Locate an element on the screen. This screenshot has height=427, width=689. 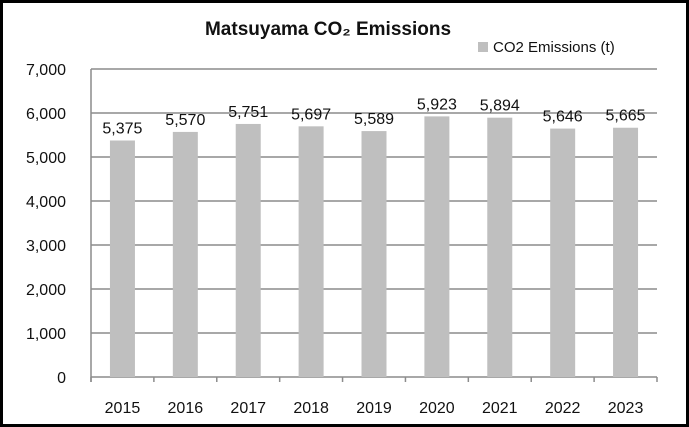
y-tick-label: 1,000 is located at coordinates (46, 334).